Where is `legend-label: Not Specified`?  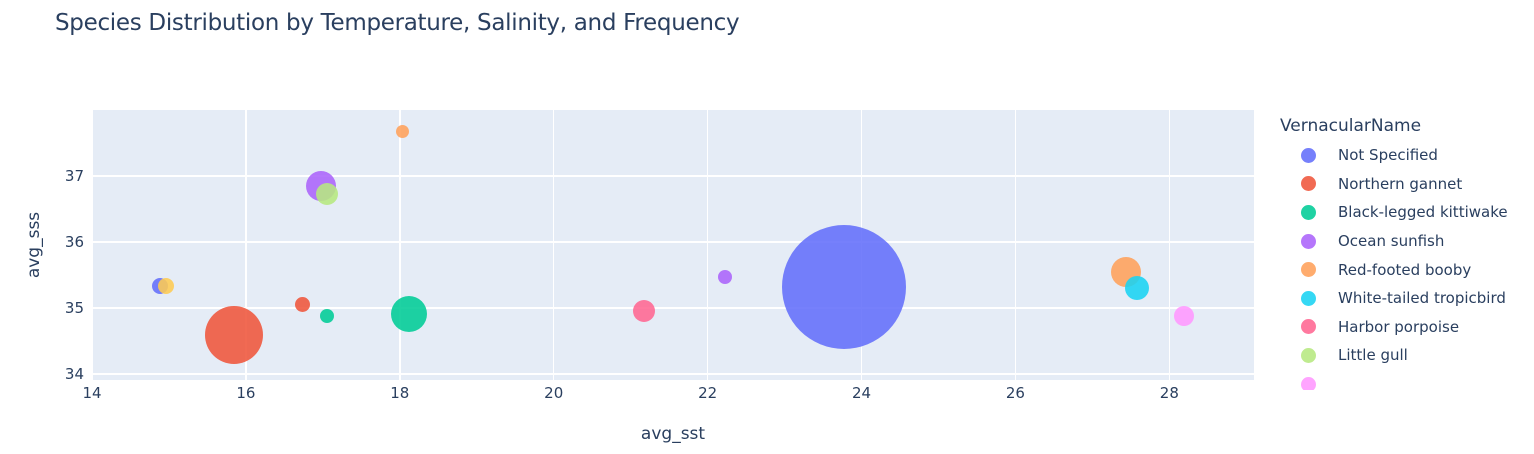 legend-label: Not Specified is located at coordinates (1388, 155).